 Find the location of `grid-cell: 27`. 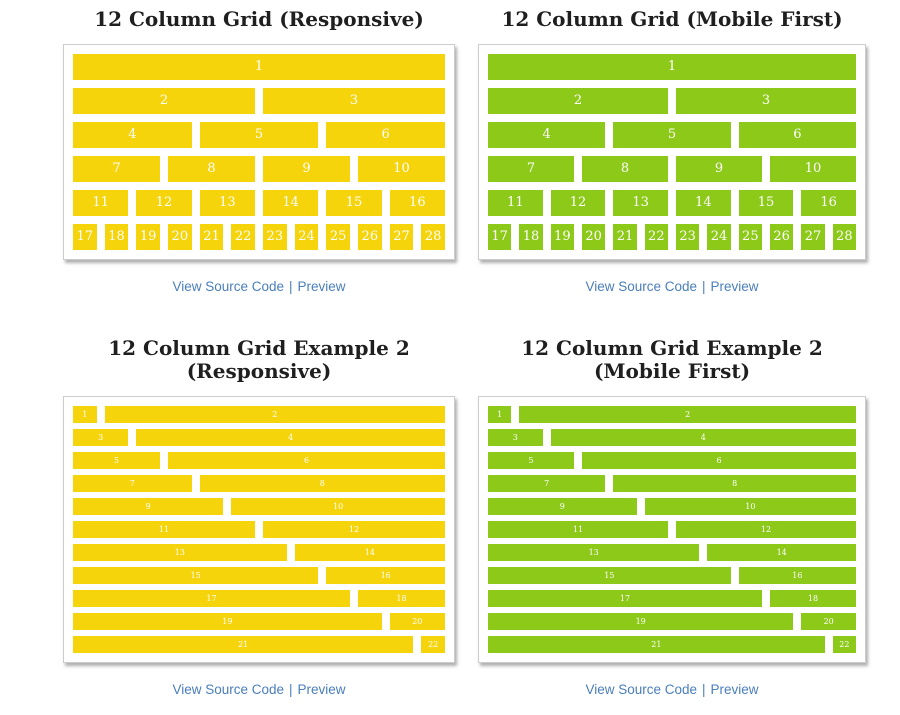

grid-cell: 27 is located at coordinates (813, 237).